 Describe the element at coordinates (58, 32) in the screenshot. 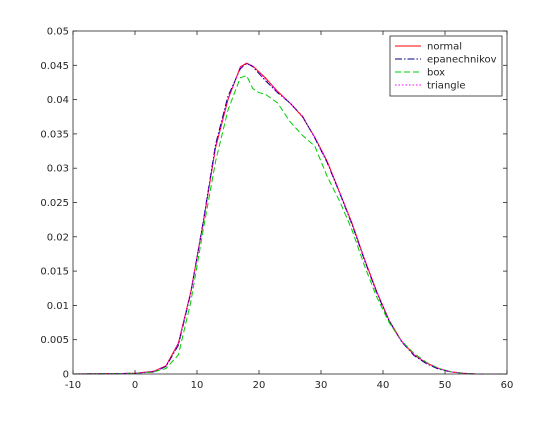

I see `y-tick-label: 0.05` at that location.